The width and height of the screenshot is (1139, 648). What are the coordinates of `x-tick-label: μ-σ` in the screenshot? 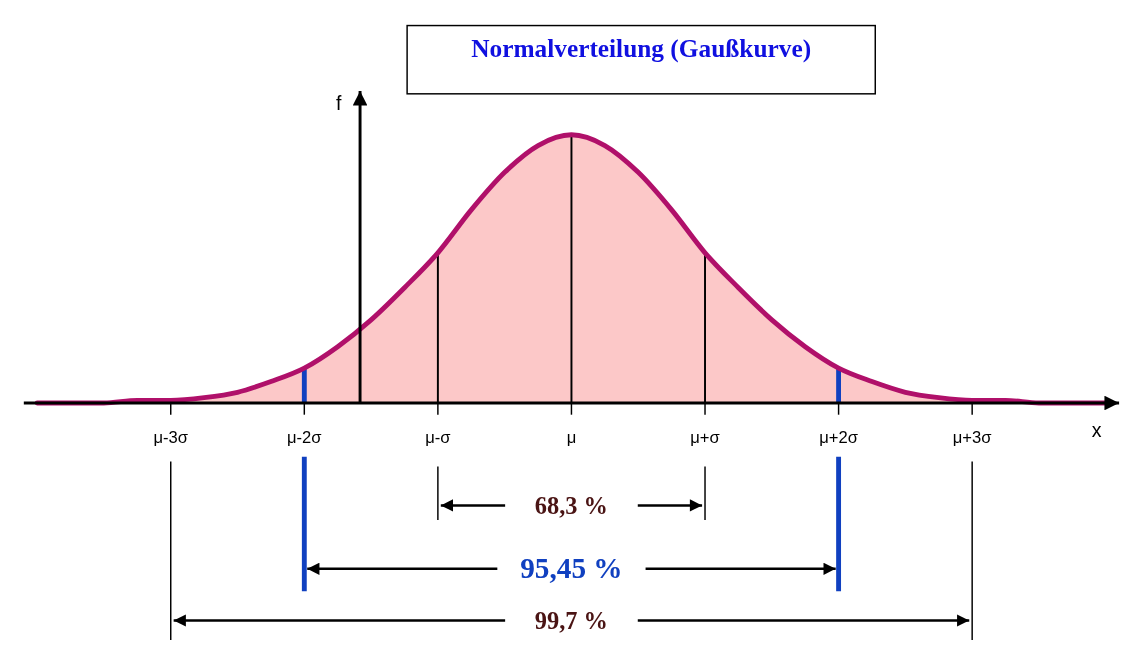 It's located at (438, 437).